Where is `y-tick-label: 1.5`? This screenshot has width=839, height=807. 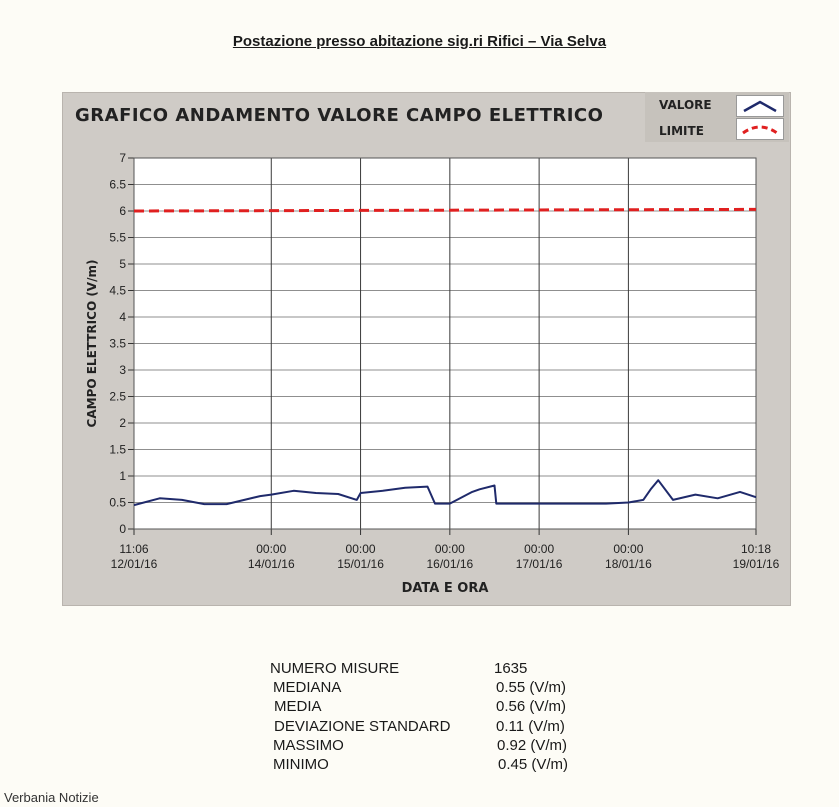
y-tick-label: 1.5 is located at coordinates (117, 450).